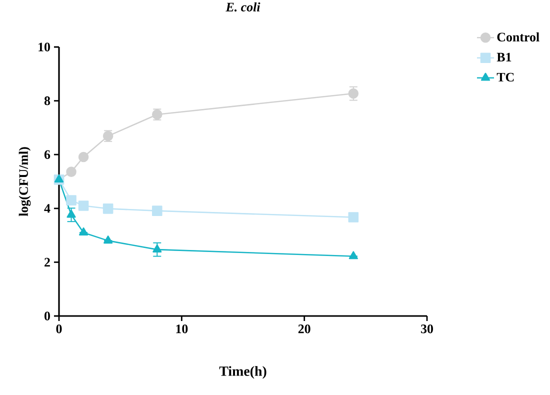 The width and height of the screenshot is (550, 395). What do you see at coordinates (44, 47) in the screenshot?
I see `y-tick-label: 10` at bounding box center [44, 47].